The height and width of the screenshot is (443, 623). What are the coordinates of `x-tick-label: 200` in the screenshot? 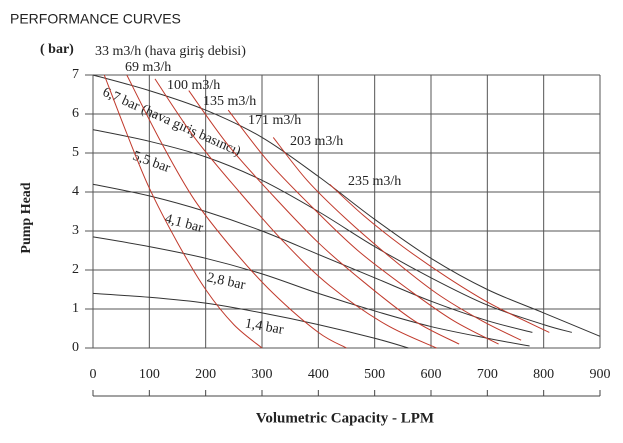 It's located at (205, 374).